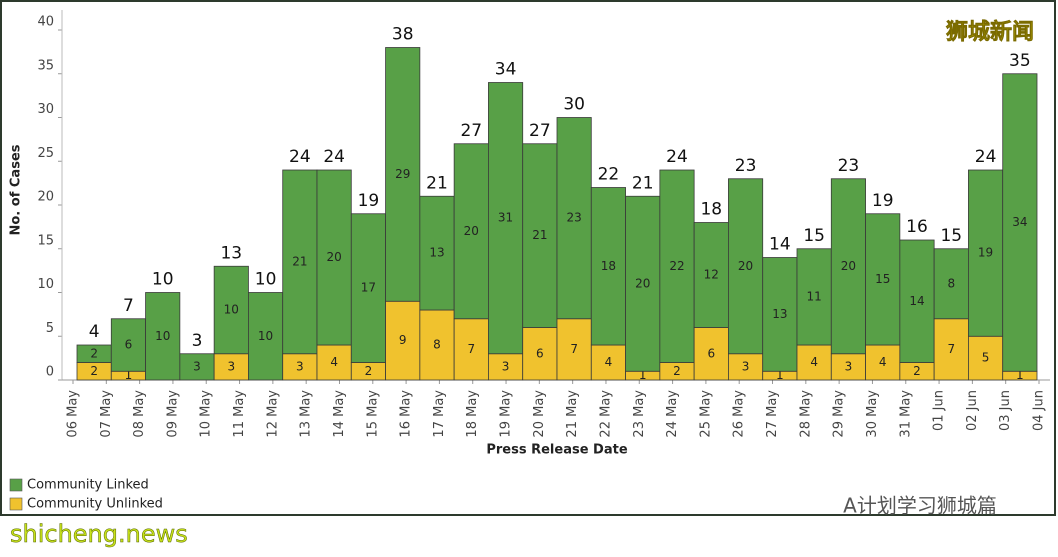 The width and height of the screenshot is (1058, 557). What do you see at coordinates (471, 131) in the screenshot?
I see `total-label: 27` at bounding box center [471, 131].